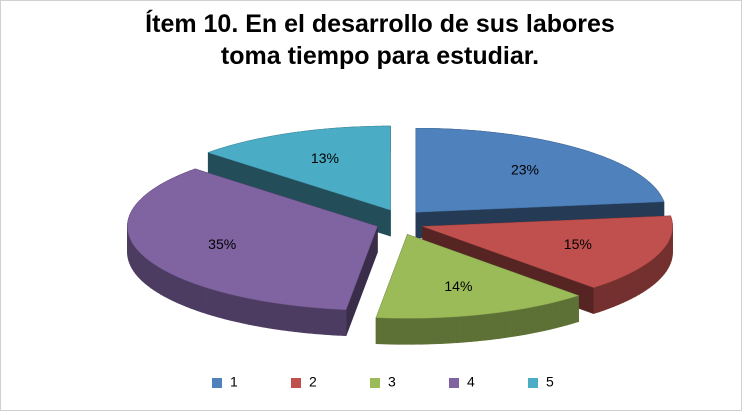  I want to click on legend-label: 5, so click(550, 382).